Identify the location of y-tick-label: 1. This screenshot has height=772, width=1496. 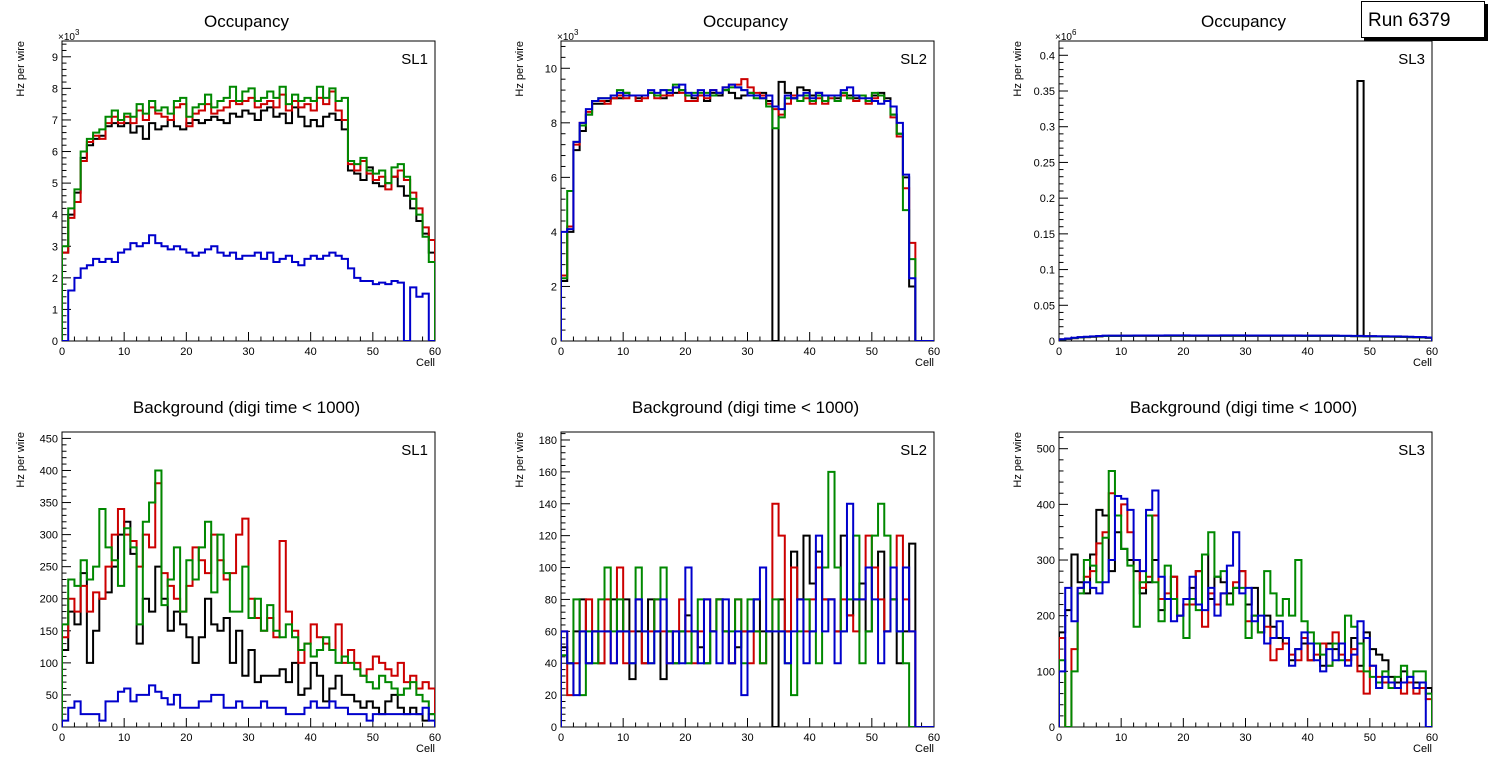
(55, 310).